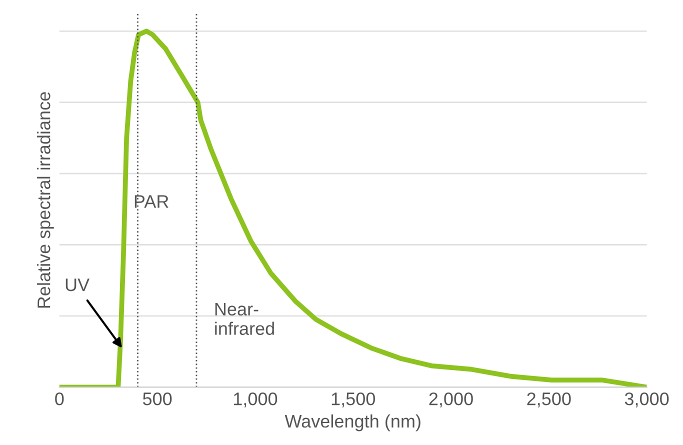 Image resolution: width=683 pixels, height=445 pixels. What do you see at coordinates (646, 400) in the screenshot?
I see `x-tick-label: 3,000` at bounding box center [646, 400].